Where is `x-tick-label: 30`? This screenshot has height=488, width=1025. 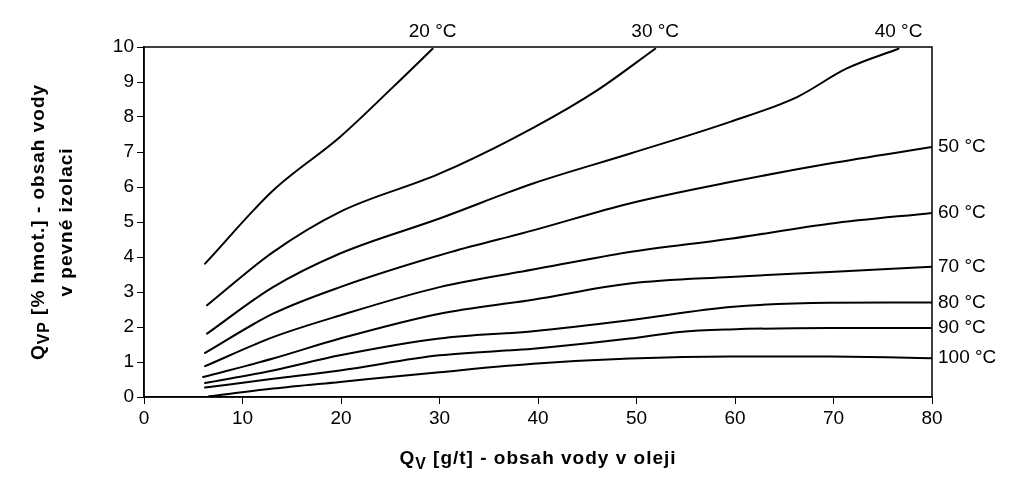
x-tick-label: 30 is located at coordinates (439, 417).